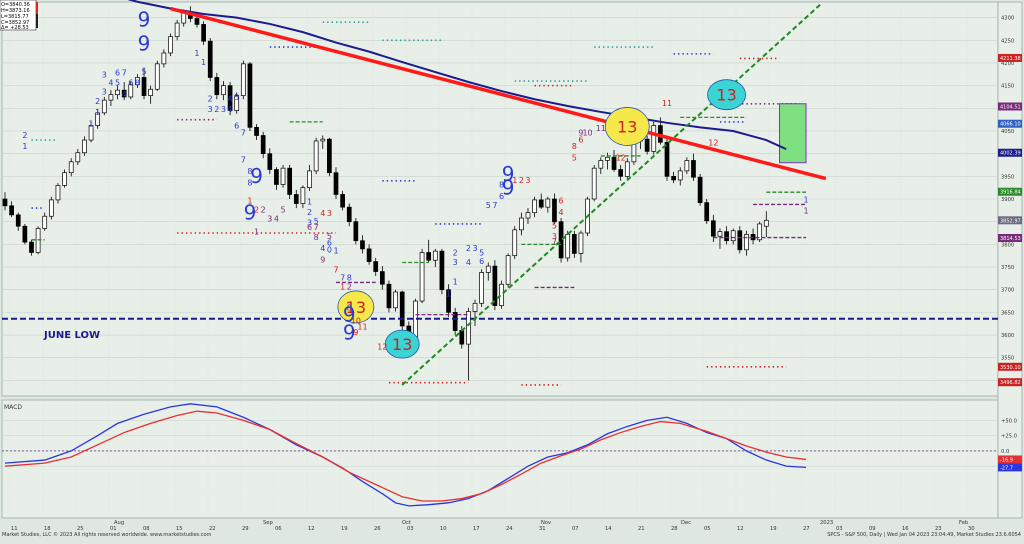 The height and width of the screenshot is (544, 1024). What do you see at coordinates (1010, 193) in the screenshot?
I see `price-value-label: 3916.84` at bounding box center [1010, 193].